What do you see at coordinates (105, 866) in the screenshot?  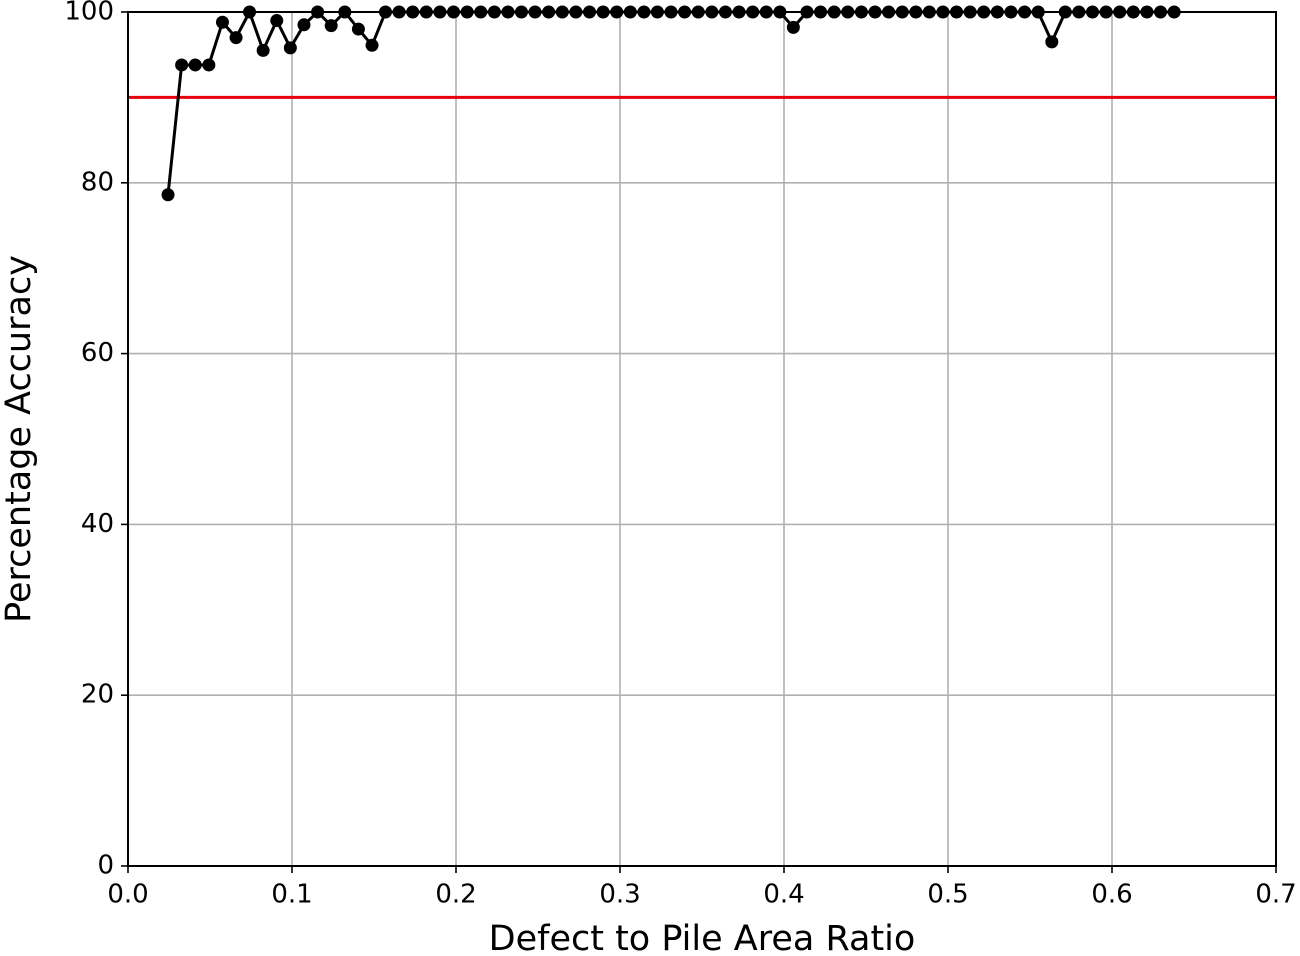 I see `y-tick-label: 0` at bounding box center [105, 866].